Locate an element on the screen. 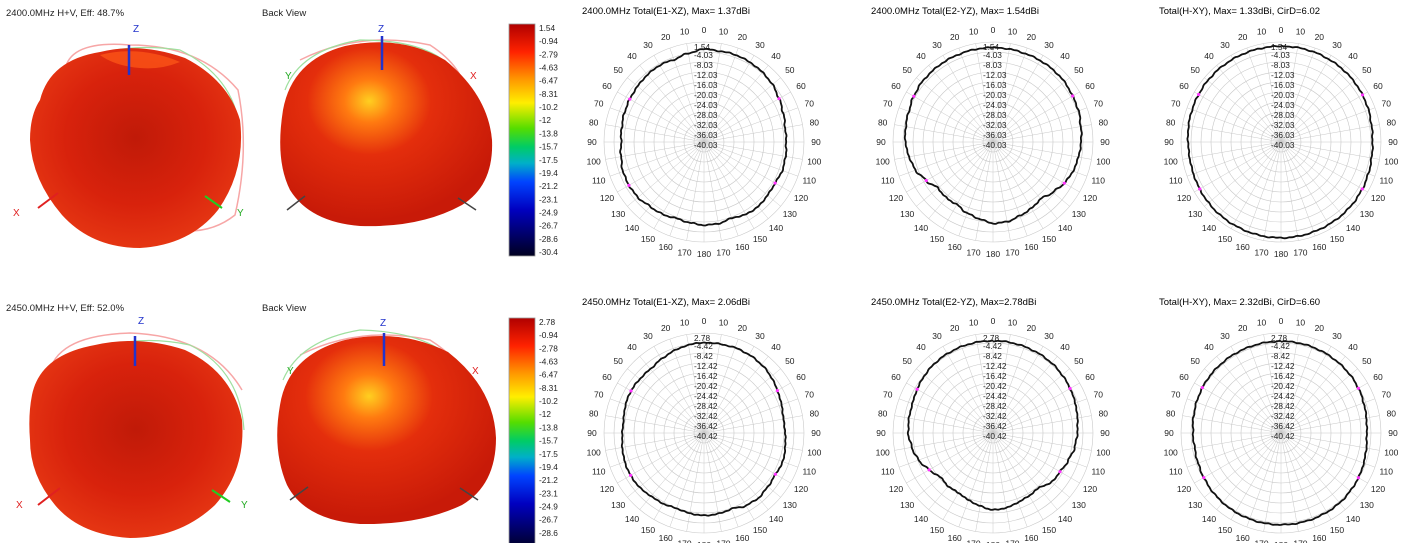 The width and height of the screenshot is (1410, 543). polar-ring-label: -16.42 is located at coordinates (995, 376).